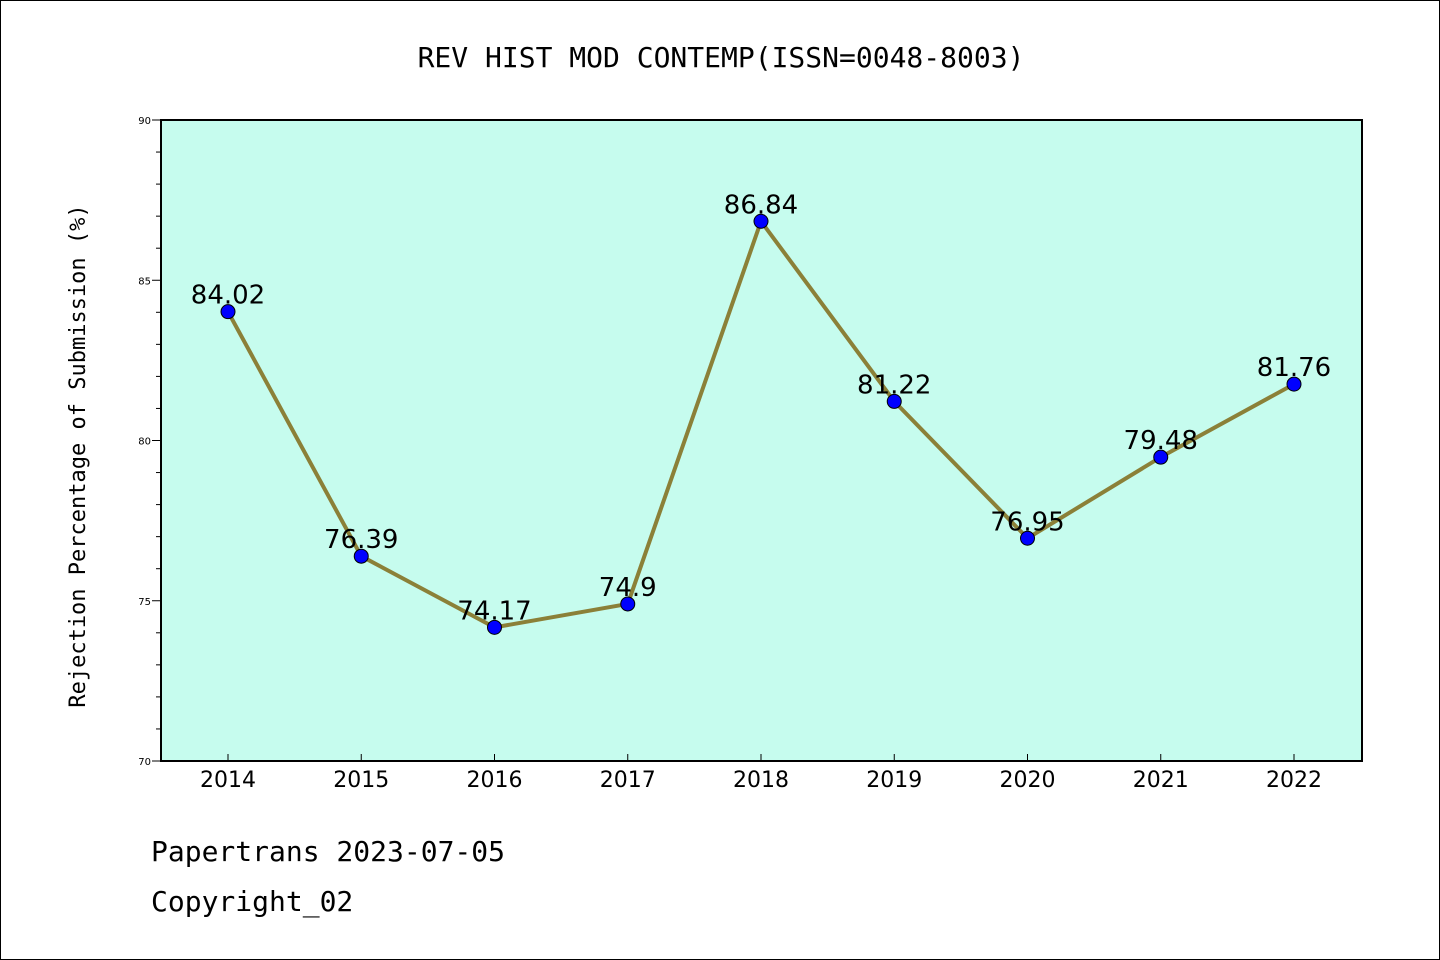 This screenshot has width=1440, height=960. Describe the element at coordinates (361, 540) in the screenshot. I see `data-label: 76.39` at that location.